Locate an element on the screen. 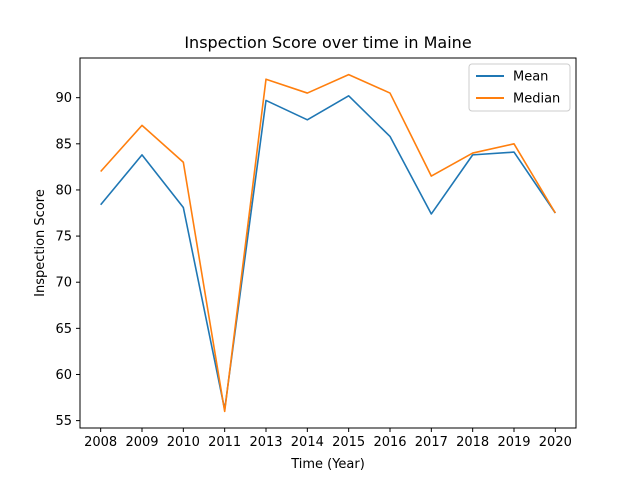  y-tick-label: 55 is located at coordinates (63, 421).